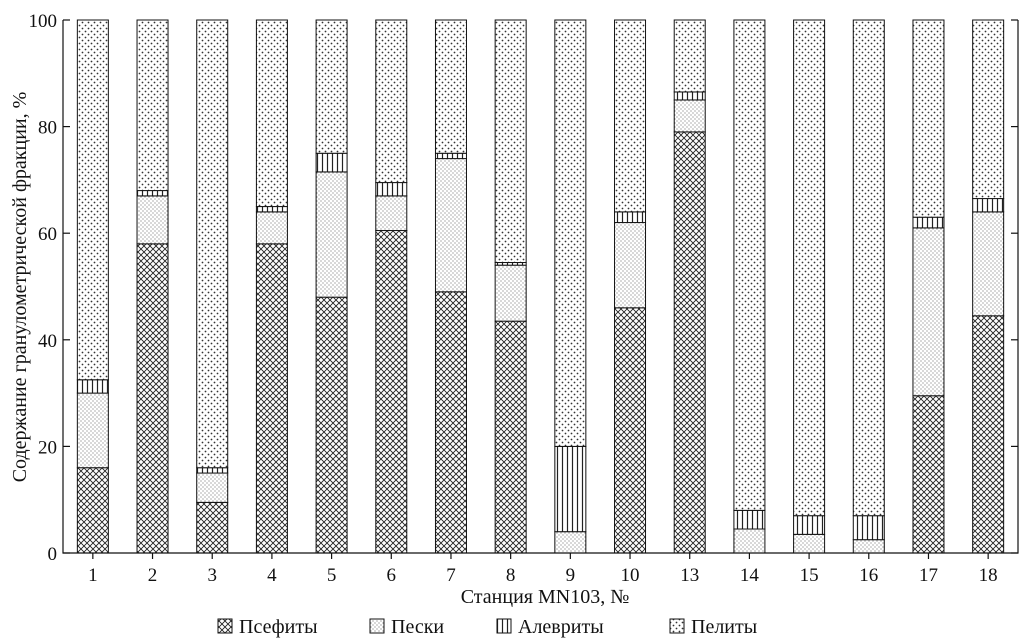 Image resolution: width=1024 pixels, height=644 pixels. I want to click on y-tick-label: 100, so click(43, 21).